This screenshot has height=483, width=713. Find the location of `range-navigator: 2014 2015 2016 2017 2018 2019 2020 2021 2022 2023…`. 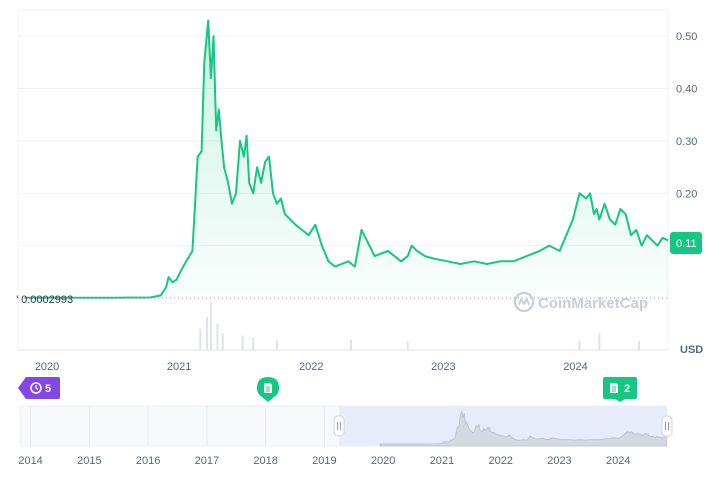

range-navigator: 2014 2015 2016 2017 2018 2019 2020 2021 2022 2023… is located at coordinates (345, 436).